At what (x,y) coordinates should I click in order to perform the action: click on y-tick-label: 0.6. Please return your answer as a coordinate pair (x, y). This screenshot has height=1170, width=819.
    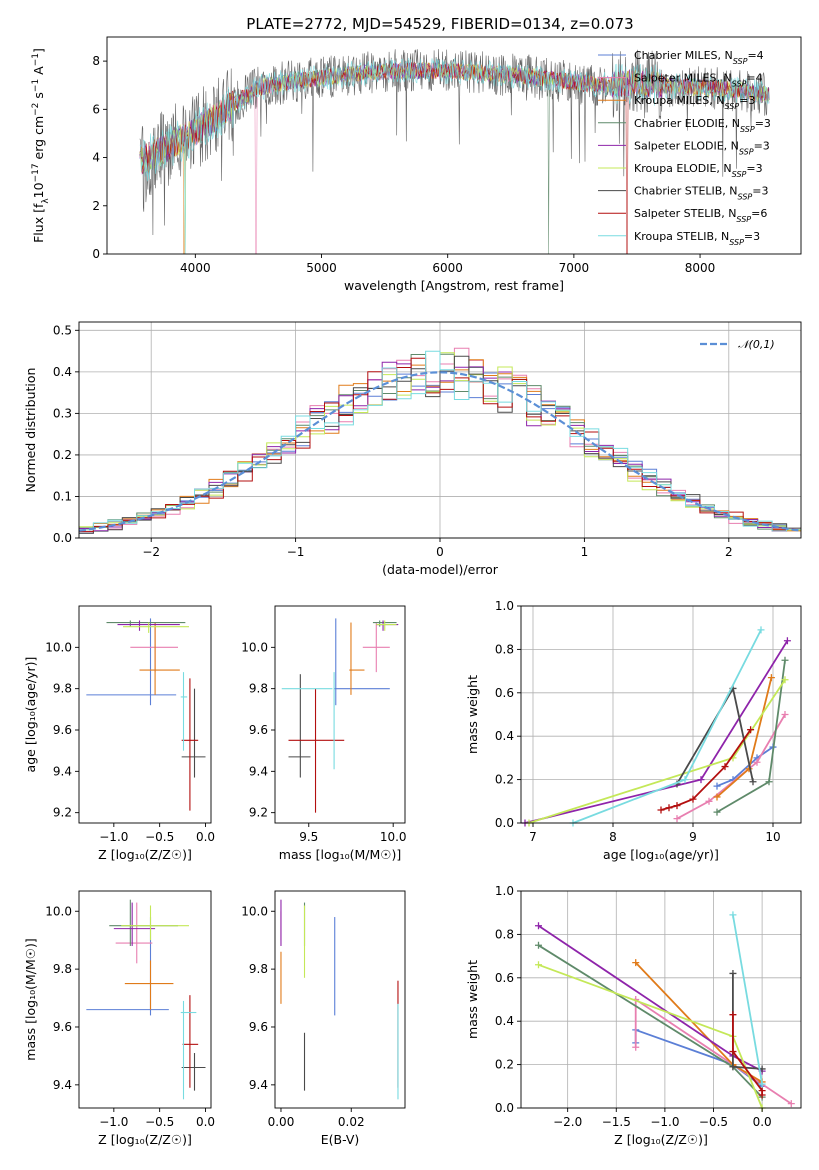
    Looking at the image, I should click on (504, 978).